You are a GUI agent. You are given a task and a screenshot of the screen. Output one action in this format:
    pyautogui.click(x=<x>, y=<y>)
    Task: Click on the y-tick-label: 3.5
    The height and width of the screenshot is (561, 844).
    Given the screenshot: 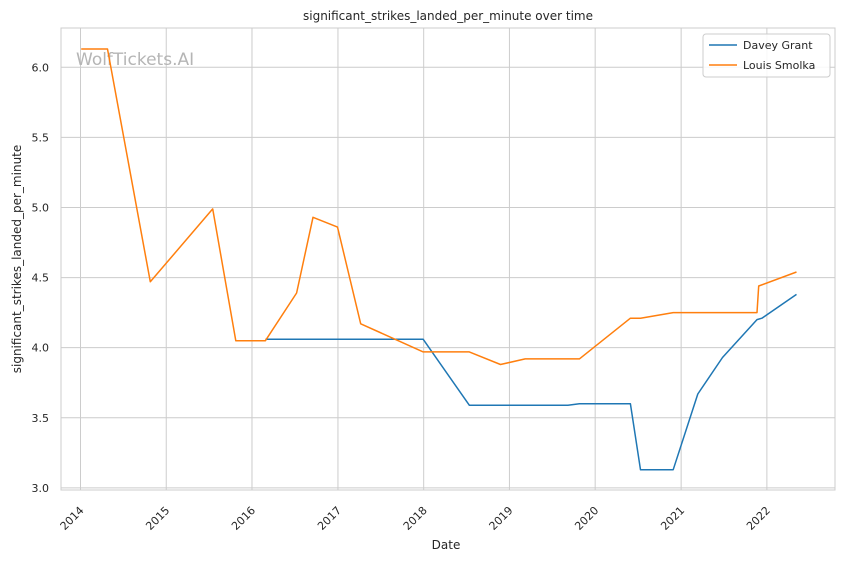 What is the action you would take?
    pyautogui.click(x=41, y=418)
    